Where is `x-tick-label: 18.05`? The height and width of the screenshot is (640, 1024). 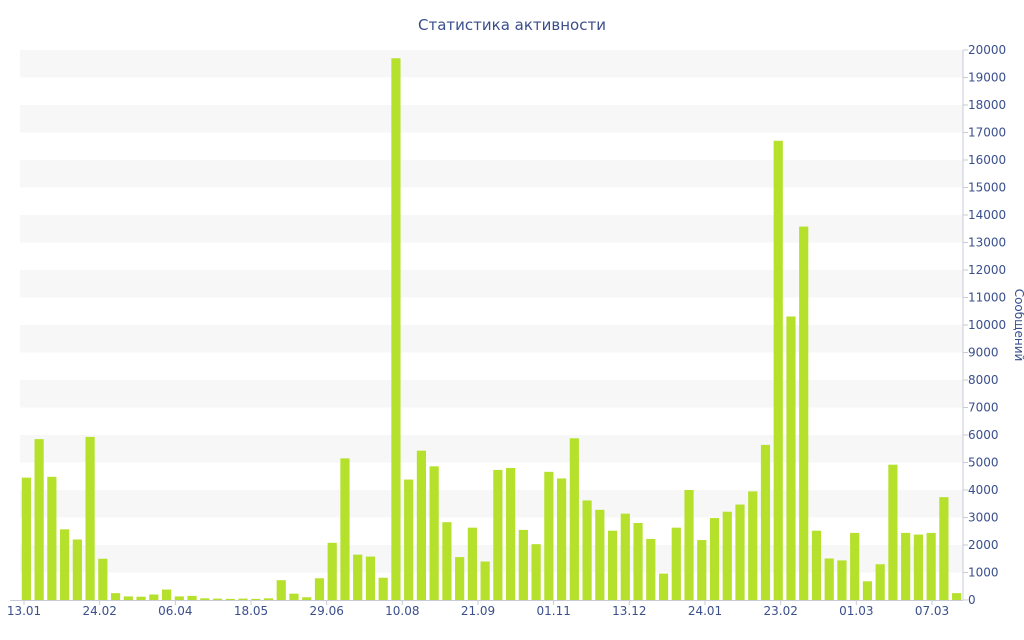 x-tick-label: 18.05 is located at coordinates (251, 611).